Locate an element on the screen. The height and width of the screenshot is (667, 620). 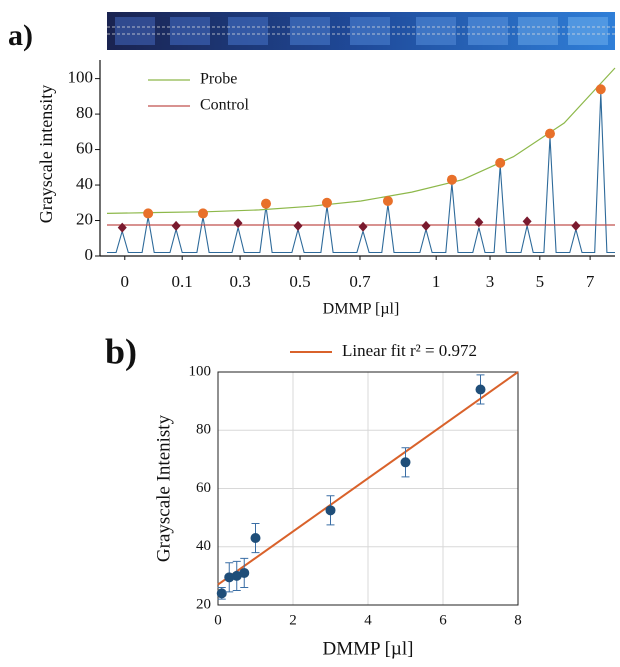
x-tick-label: 6 is located at coordinates (443, 620).